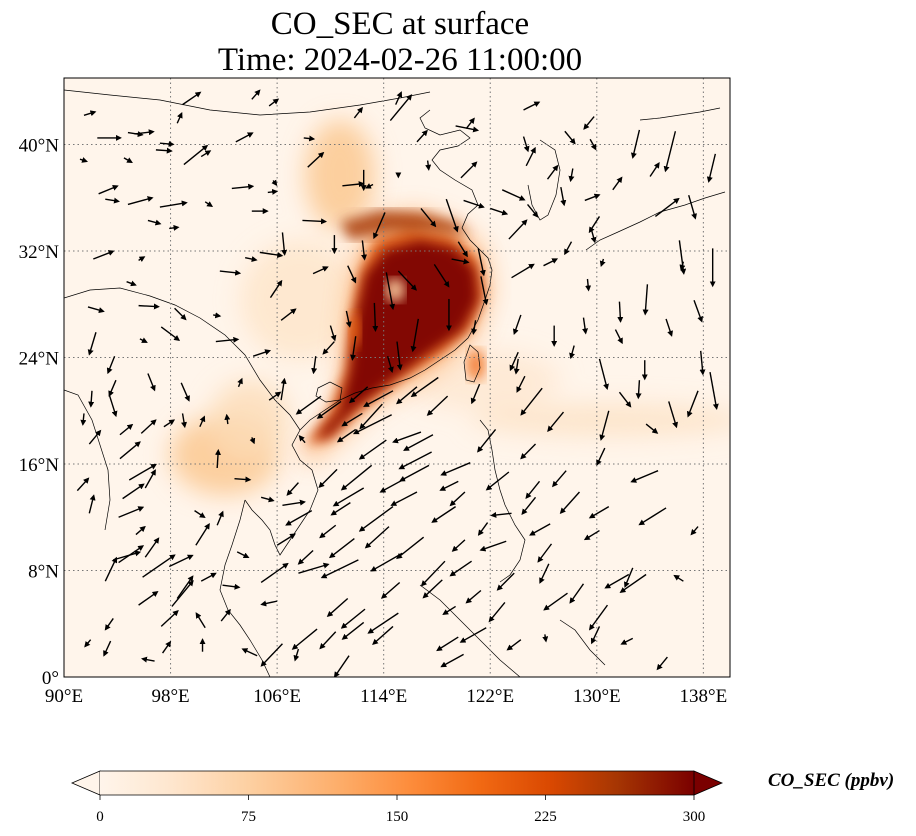 The height and width of the screenshot is (836, 916). Describe the element at coordinates (694, 817) in the screenshot. I see `colorbar-tick-label: 300` at that location.